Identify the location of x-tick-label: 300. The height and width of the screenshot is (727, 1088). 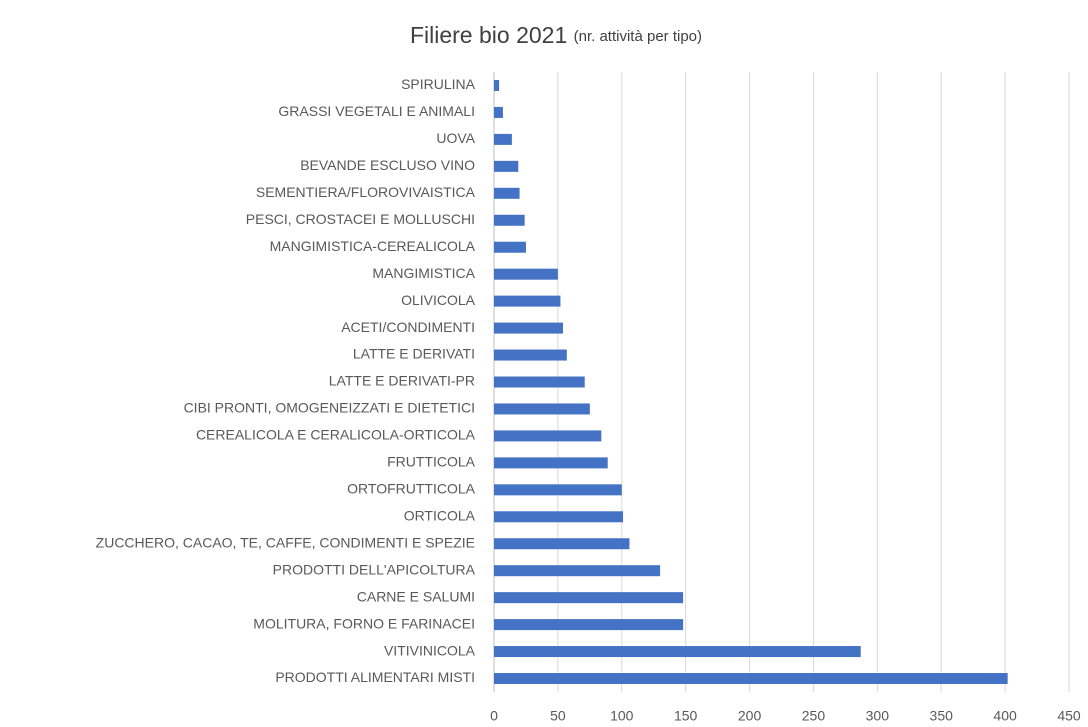
(878, 716).